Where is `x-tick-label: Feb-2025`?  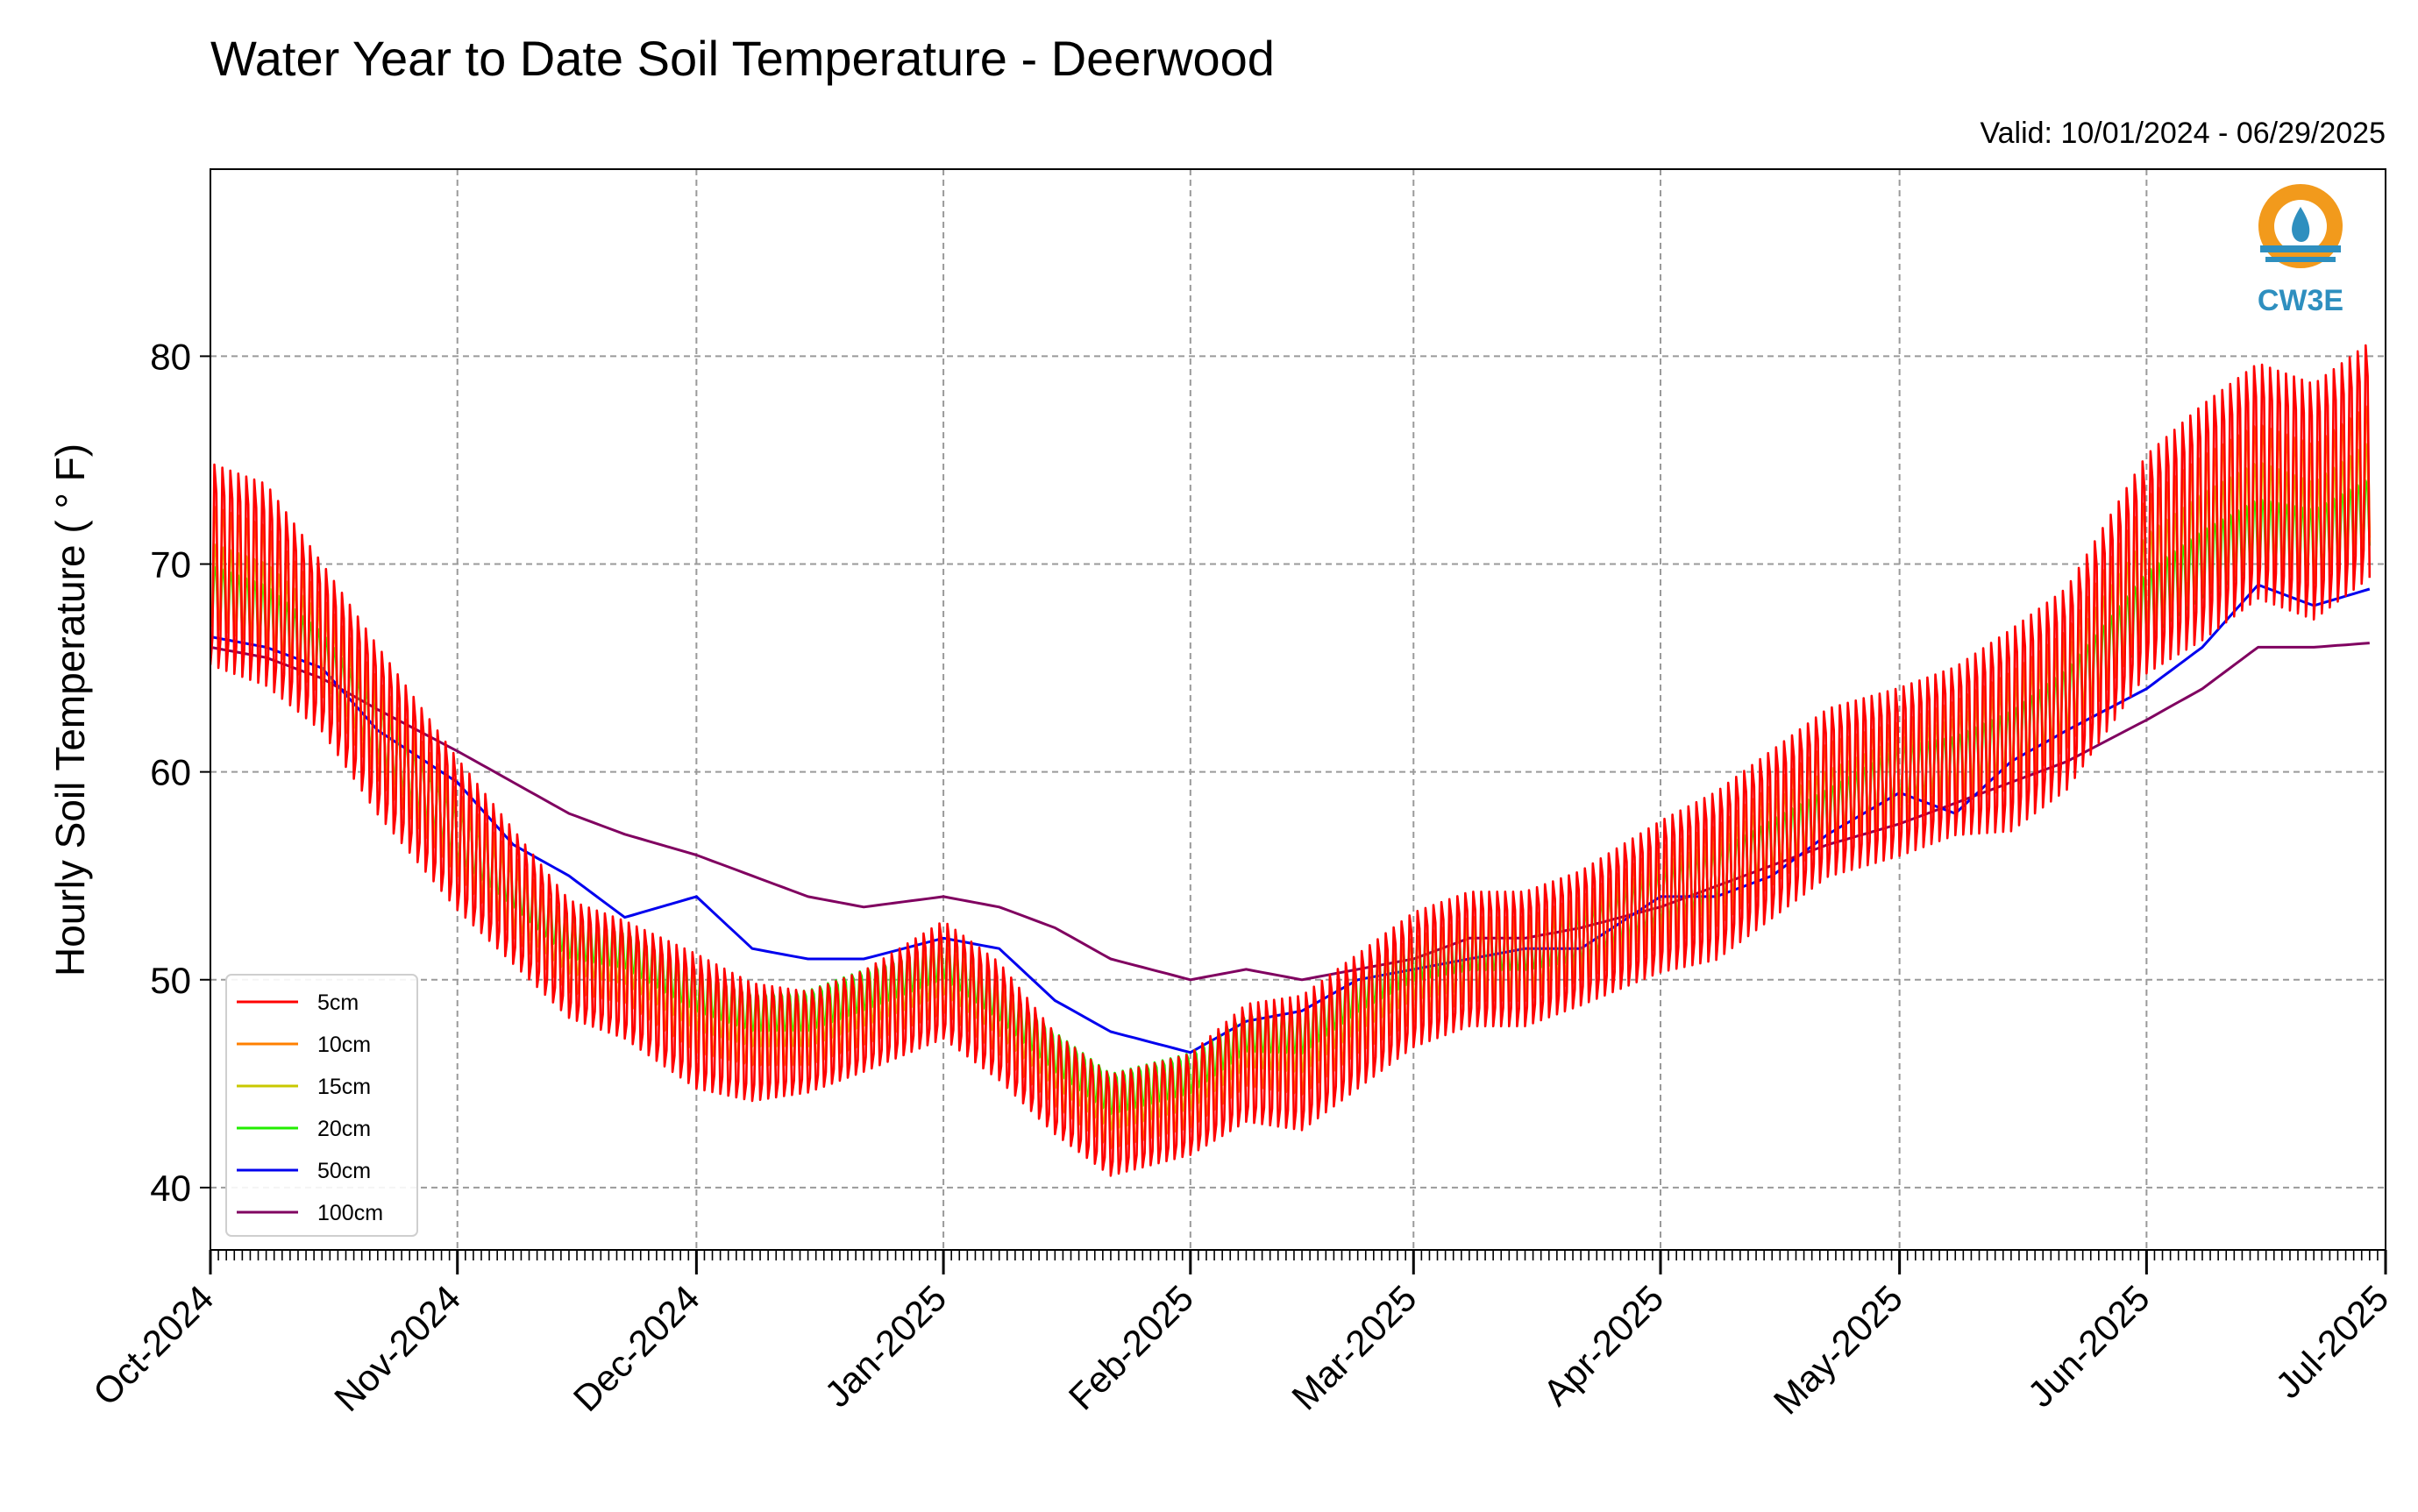
x-tick-label: Feb-2025 is located at coordinates (1131, 1347).